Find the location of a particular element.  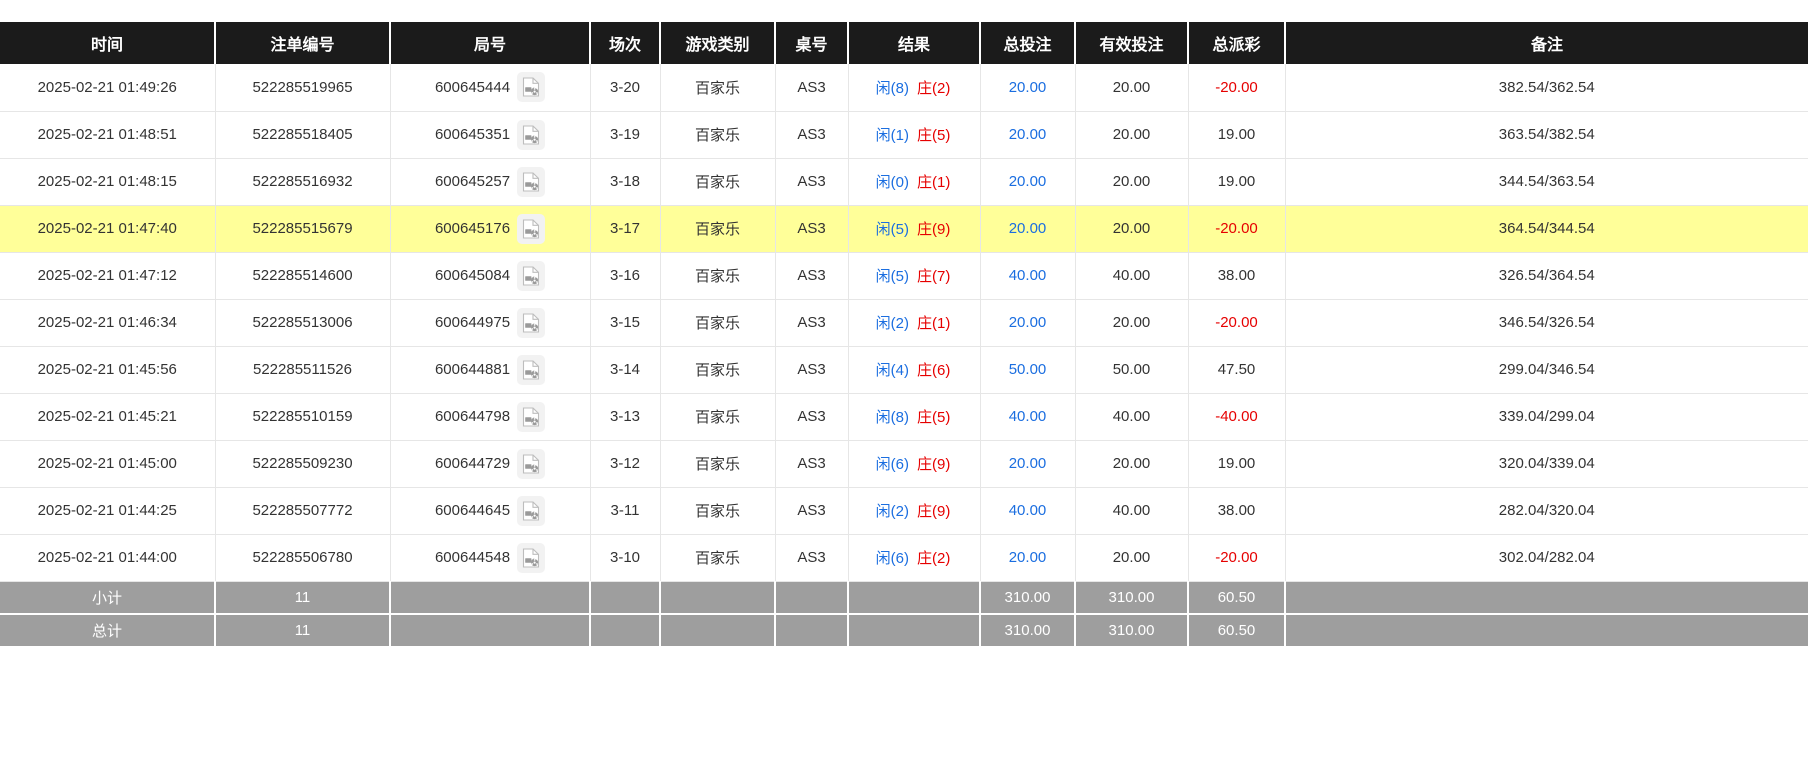

result-player: 闲(2) is located at coordinates (892, 323).